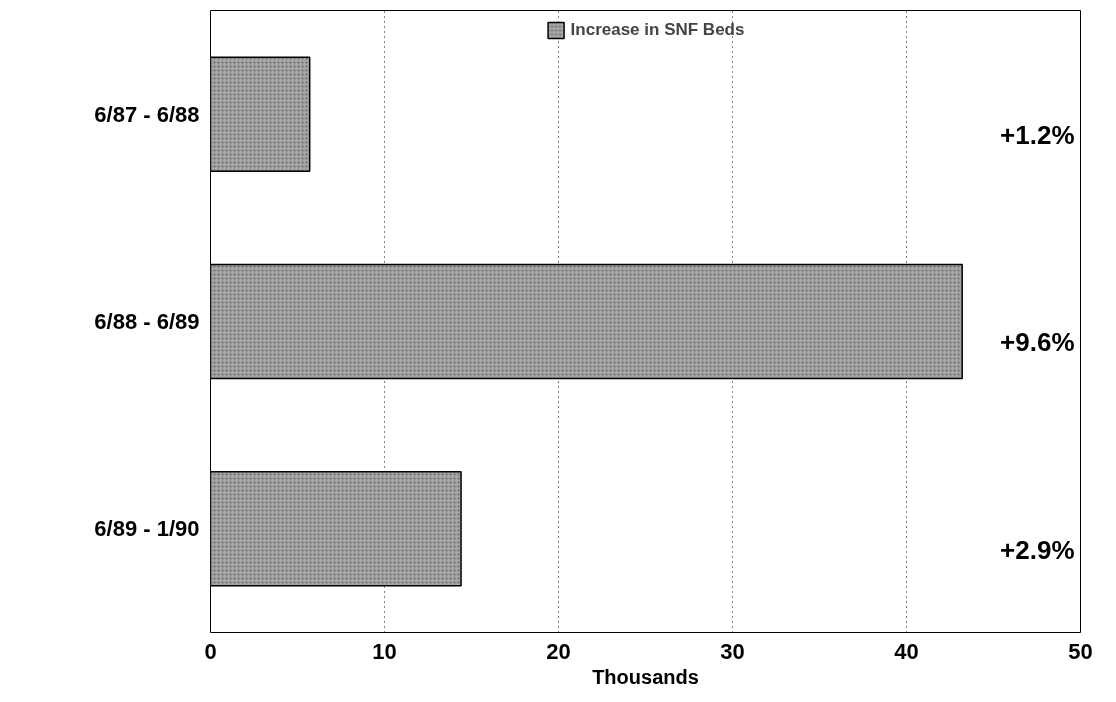  What do you see at coordinates (210, 651) in the screenshot?
I see `x-tick-label: 0` at bounding box center [210, 651].